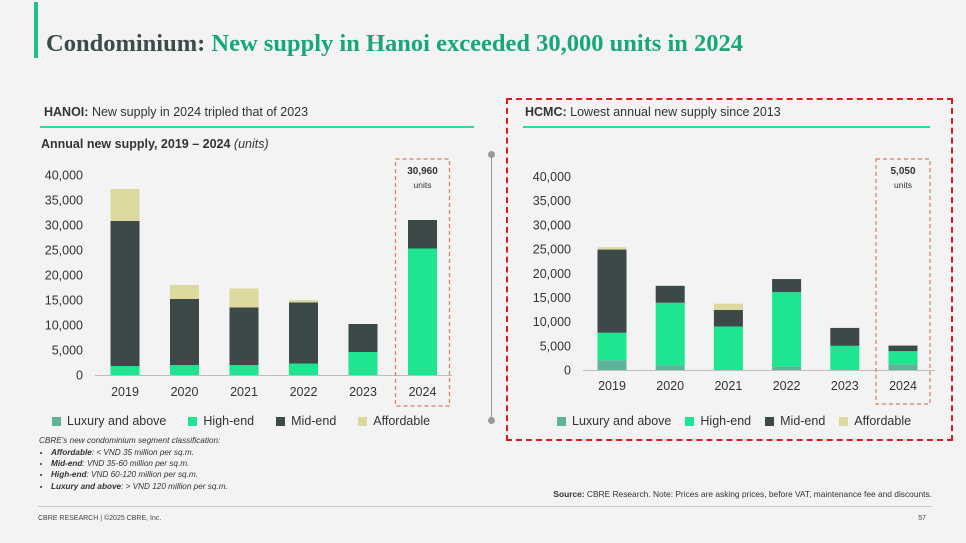 The width and height of the screenshot is (966, 543). I want to click on legend-label: Mid-end, so click(314, 421).